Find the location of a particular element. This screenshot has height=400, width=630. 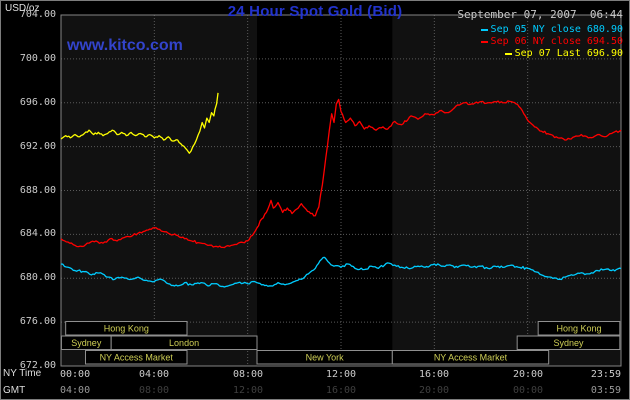

x-tick-label: 12:00 is located at coordinates (341, 374).